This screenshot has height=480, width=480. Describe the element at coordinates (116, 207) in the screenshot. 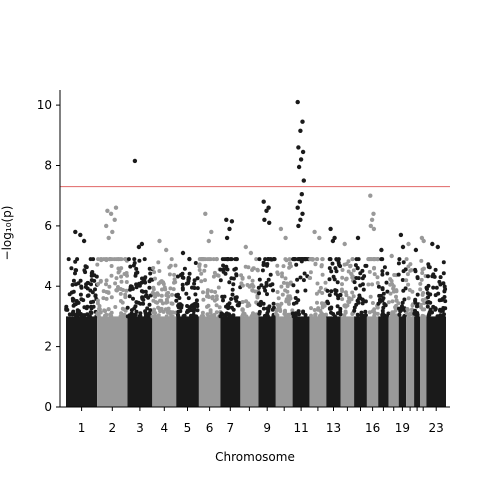

I see `chromosome-2-top-hit` at that location.